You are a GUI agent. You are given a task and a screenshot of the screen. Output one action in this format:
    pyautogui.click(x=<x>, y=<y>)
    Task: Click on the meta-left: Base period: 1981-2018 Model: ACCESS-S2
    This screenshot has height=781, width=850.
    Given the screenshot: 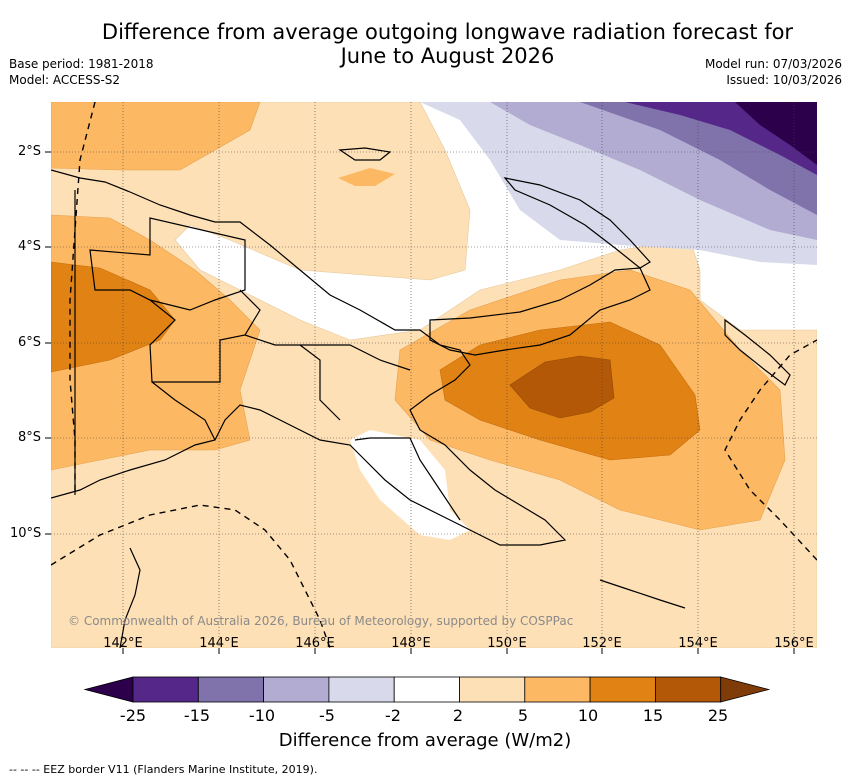 What is the action you would take?
    pyautogui.click(x=81, y=72)
    